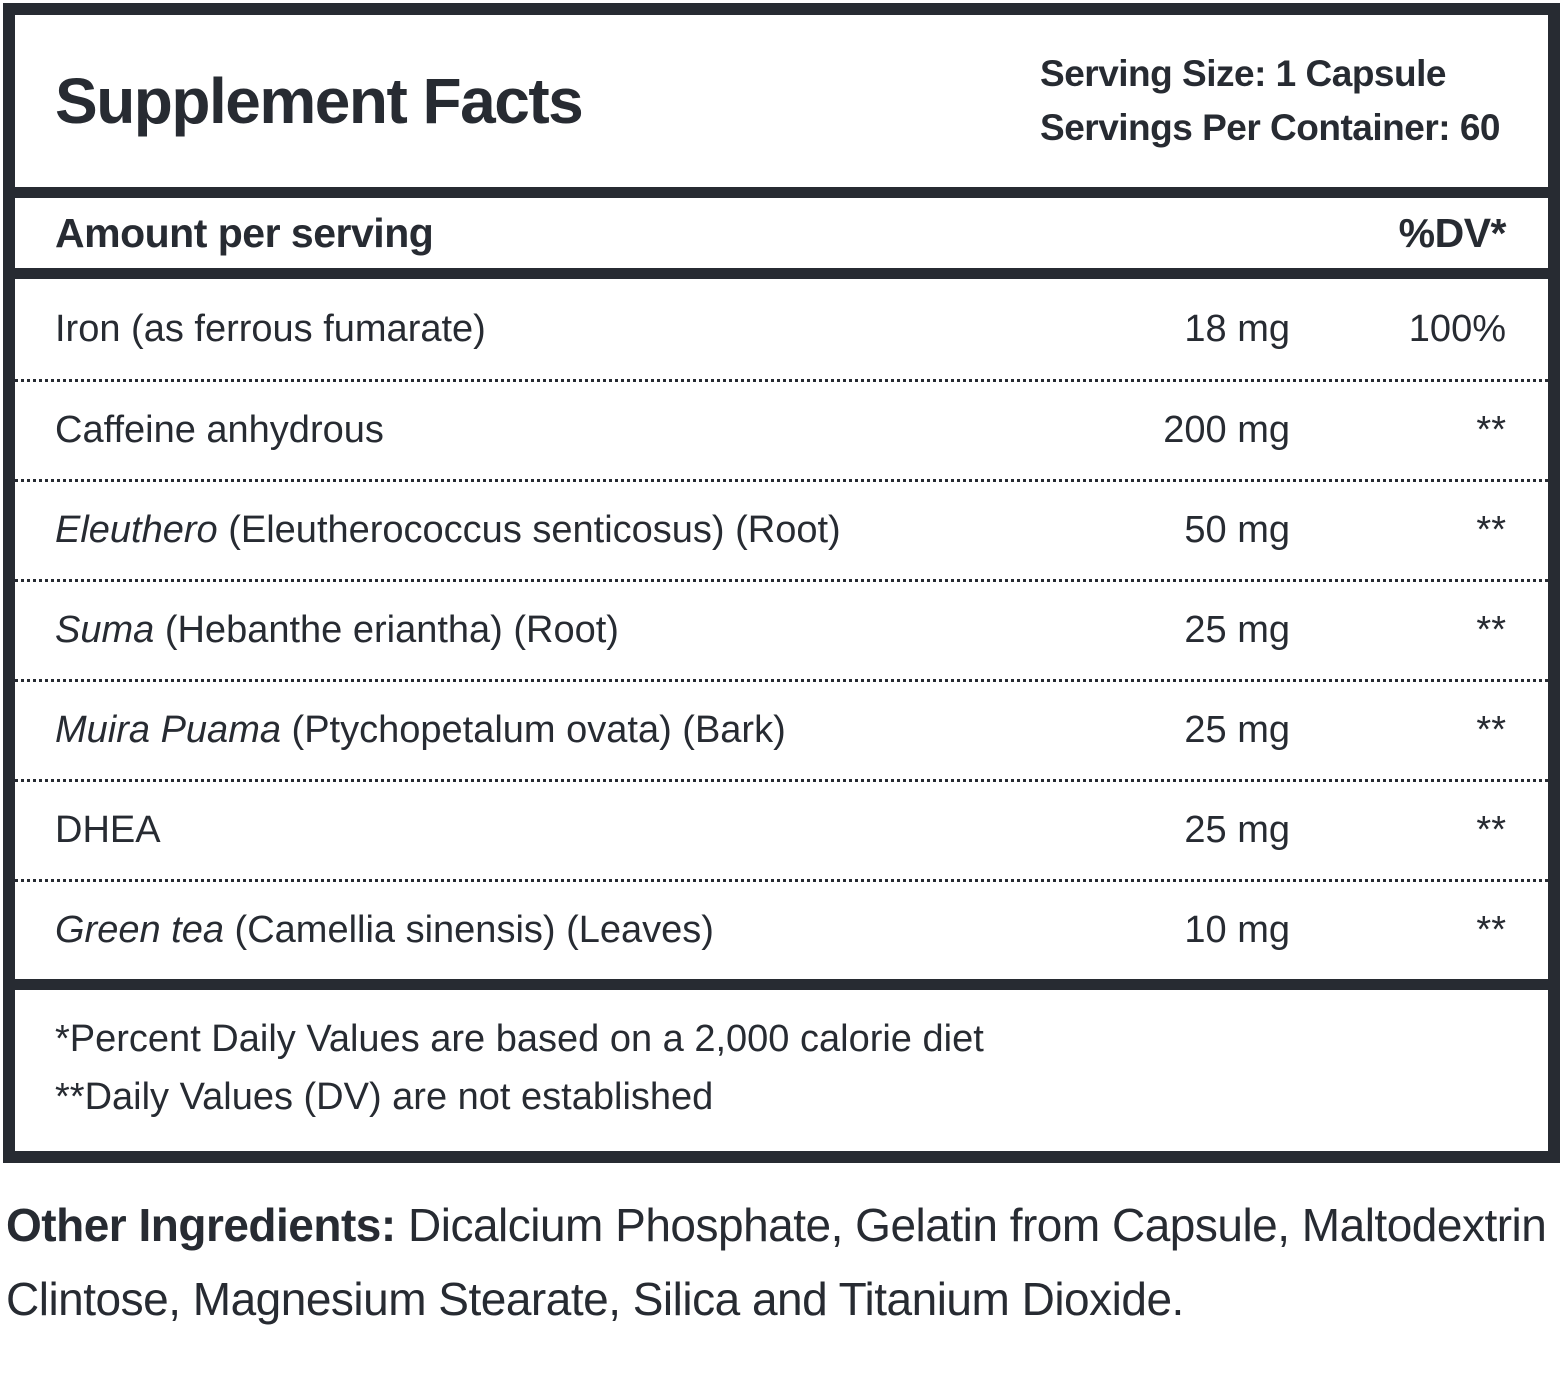  Describe the element at coordinates (319, 101) in the screenshot. I see `facts-title: Supplement Facts` at that location.